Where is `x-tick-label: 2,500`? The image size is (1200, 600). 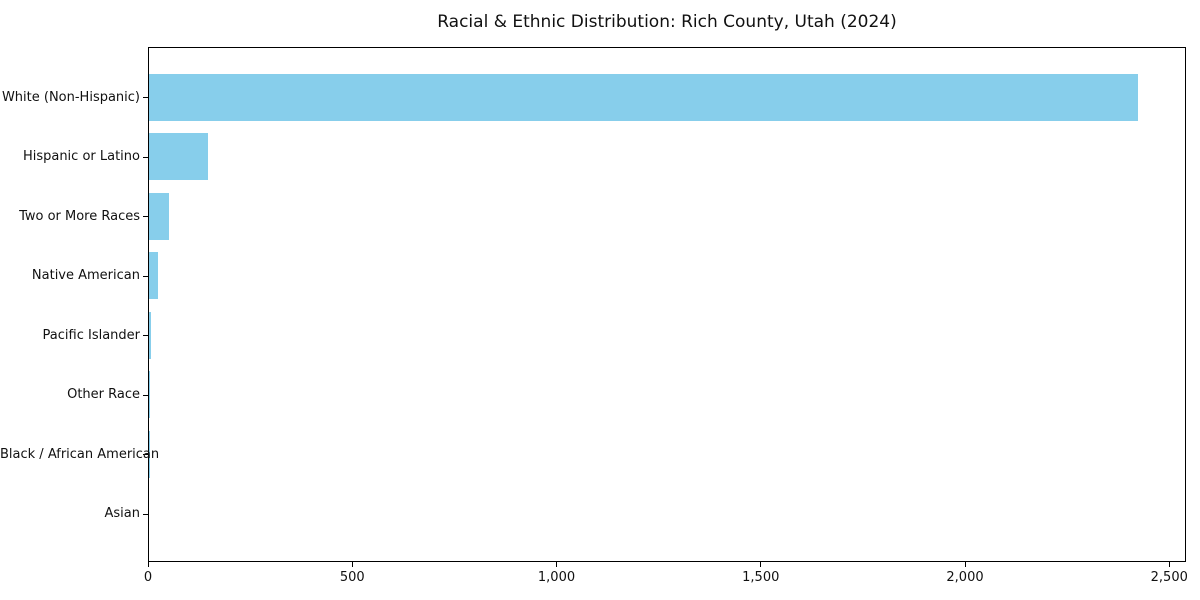
x-tick-label: 2,500 is located at coordinates (1169, 577).